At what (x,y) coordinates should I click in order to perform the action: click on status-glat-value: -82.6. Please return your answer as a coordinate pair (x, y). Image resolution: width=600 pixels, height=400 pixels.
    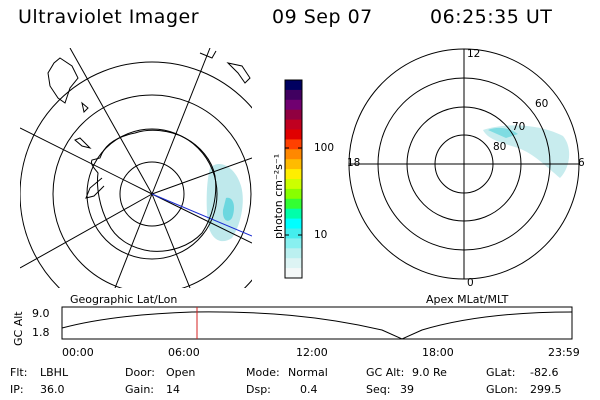
    Looking at the image, I should click on (544, 372).